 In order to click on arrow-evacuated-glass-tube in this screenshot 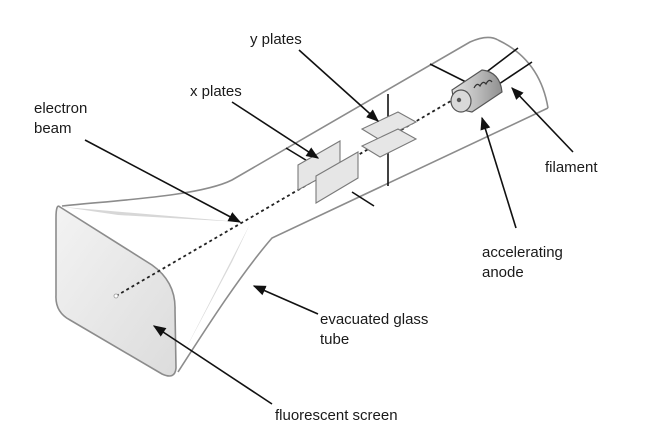, I will do `click(285, 300)`.